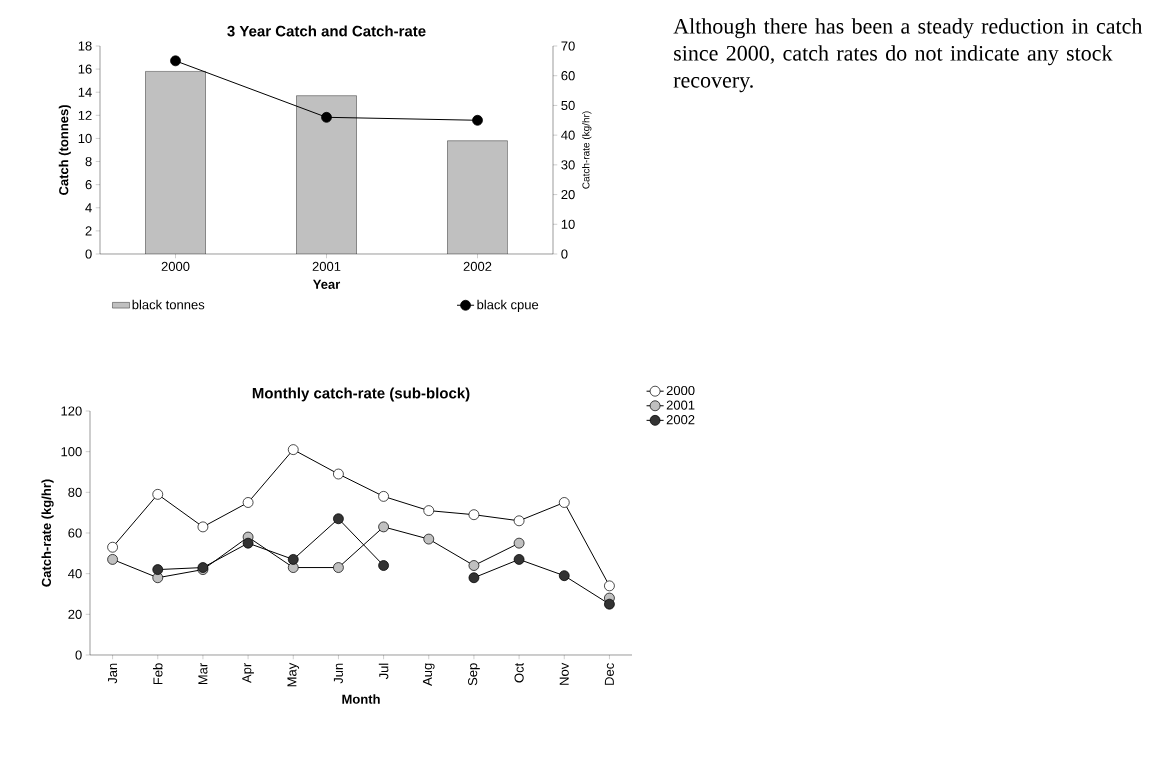  I want to click on x-tick-label: Nov, so click(564, 673).